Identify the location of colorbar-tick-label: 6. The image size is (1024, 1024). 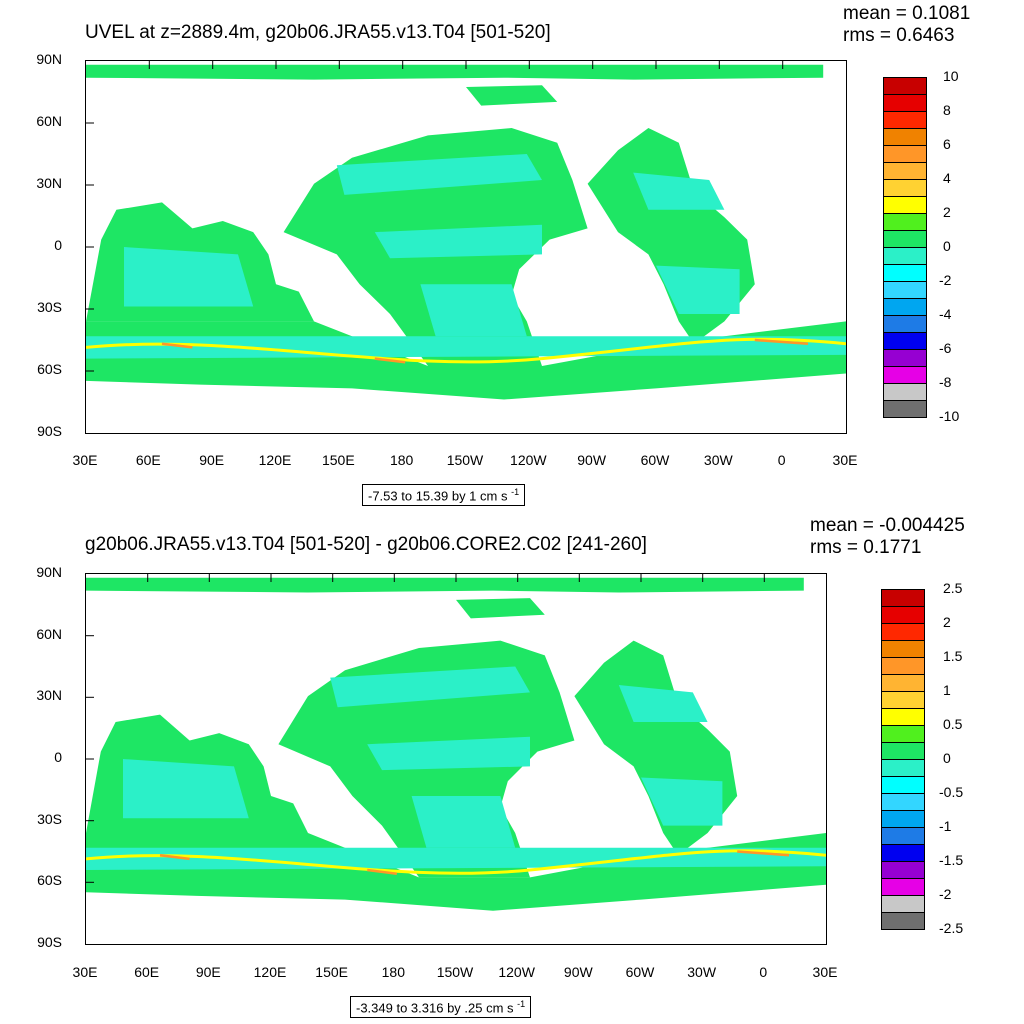
(947, 144).